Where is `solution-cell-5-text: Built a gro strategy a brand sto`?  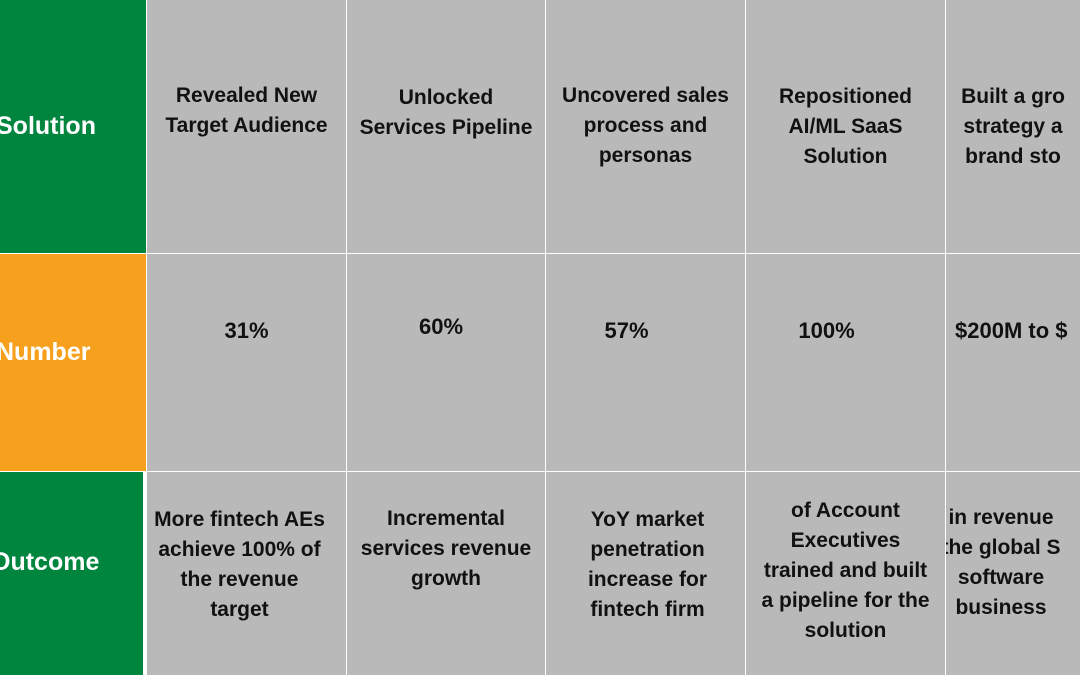 solution-cell-5-text: Built a gro strategy a brand sto is located at coordinates (1013, 126).